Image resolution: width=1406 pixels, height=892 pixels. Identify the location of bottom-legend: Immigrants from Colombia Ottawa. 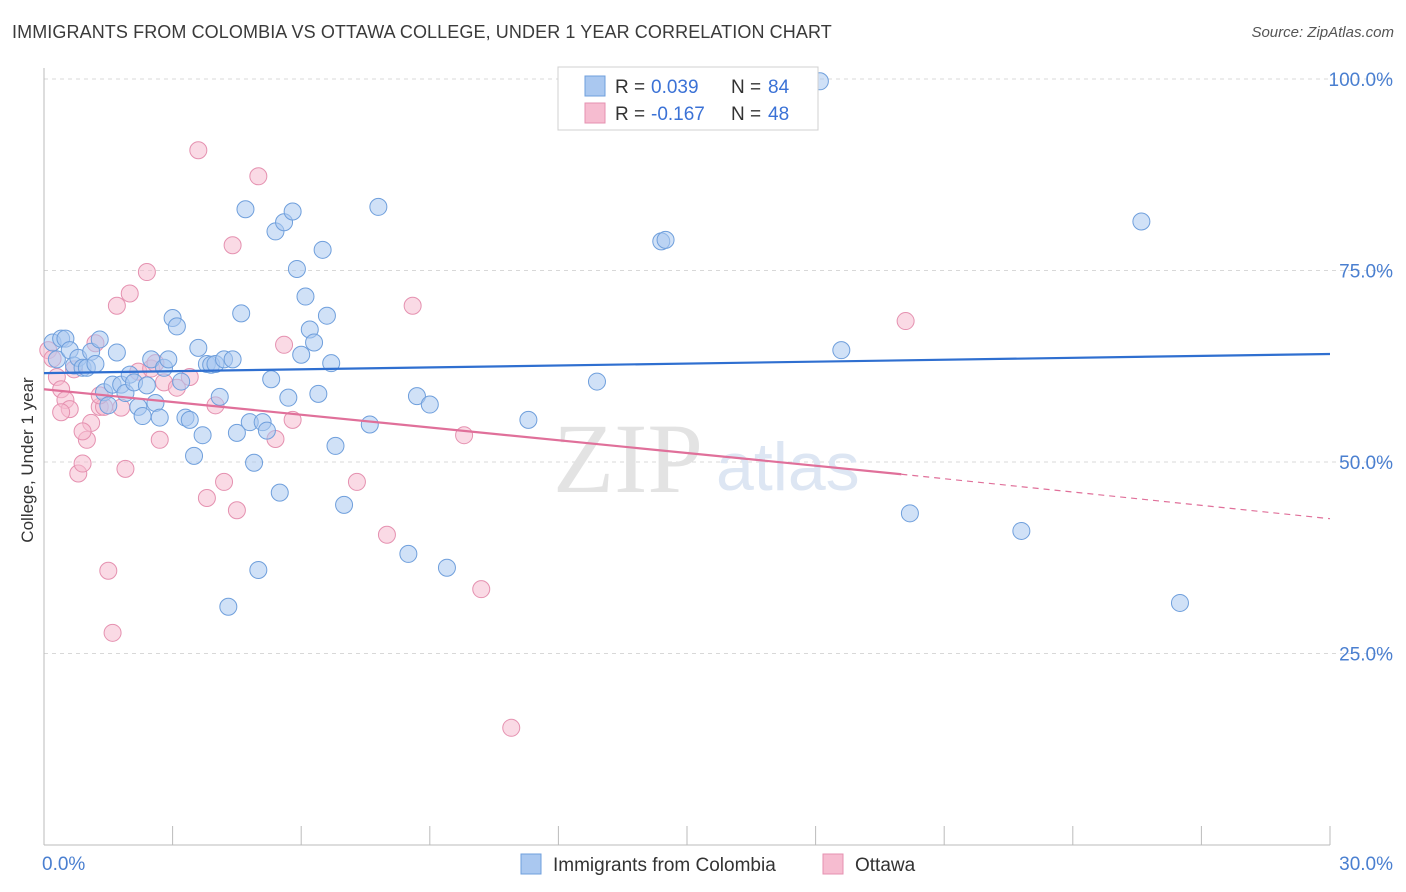
(718, 864).